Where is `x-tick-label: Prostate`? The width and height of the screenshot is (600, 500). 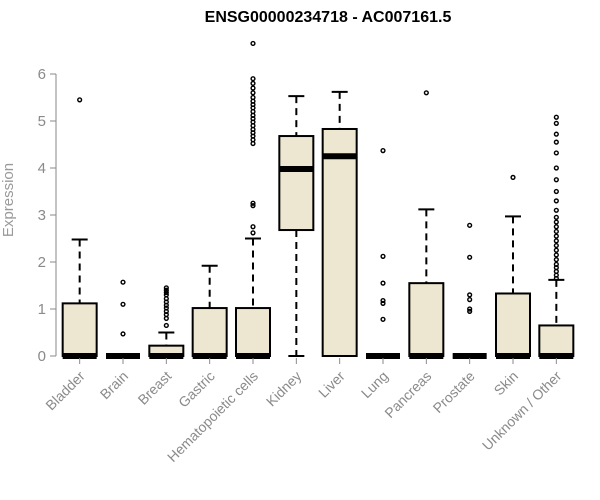
x-tick-label: Prostate is located at coordinates (454, 392).